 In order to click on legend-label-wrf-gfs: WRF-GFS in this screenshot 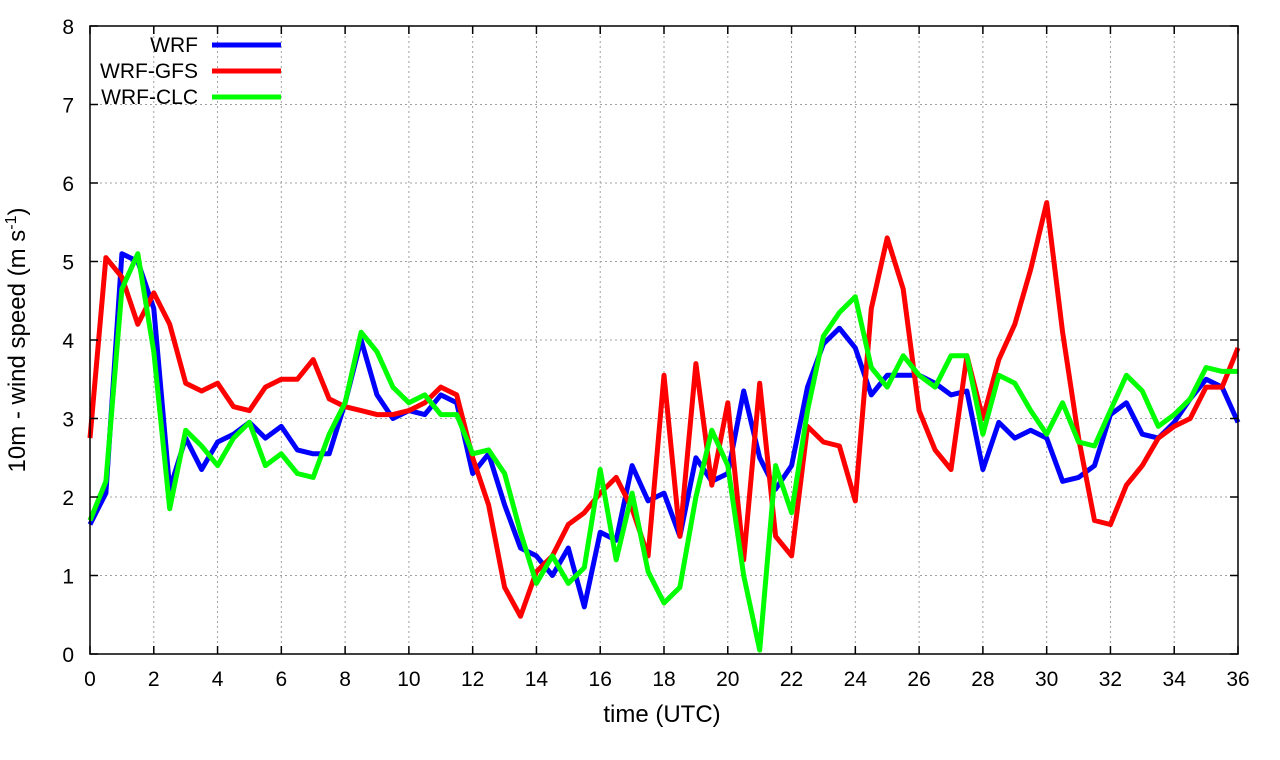, I will do `click(149, 71)`.